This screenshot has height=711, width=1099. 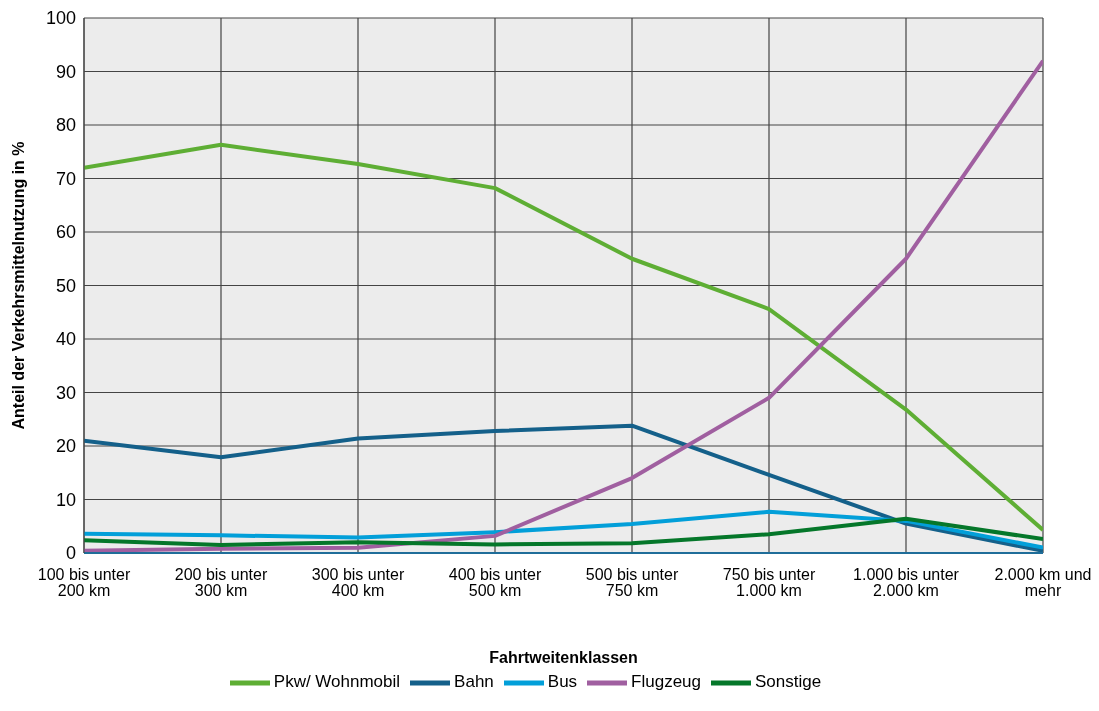 What do you see at coordinates (1043, 583) in the screenshot?
I see `x-tick-label: 2.000 km und mehr` at bounding box center [1043, 583].